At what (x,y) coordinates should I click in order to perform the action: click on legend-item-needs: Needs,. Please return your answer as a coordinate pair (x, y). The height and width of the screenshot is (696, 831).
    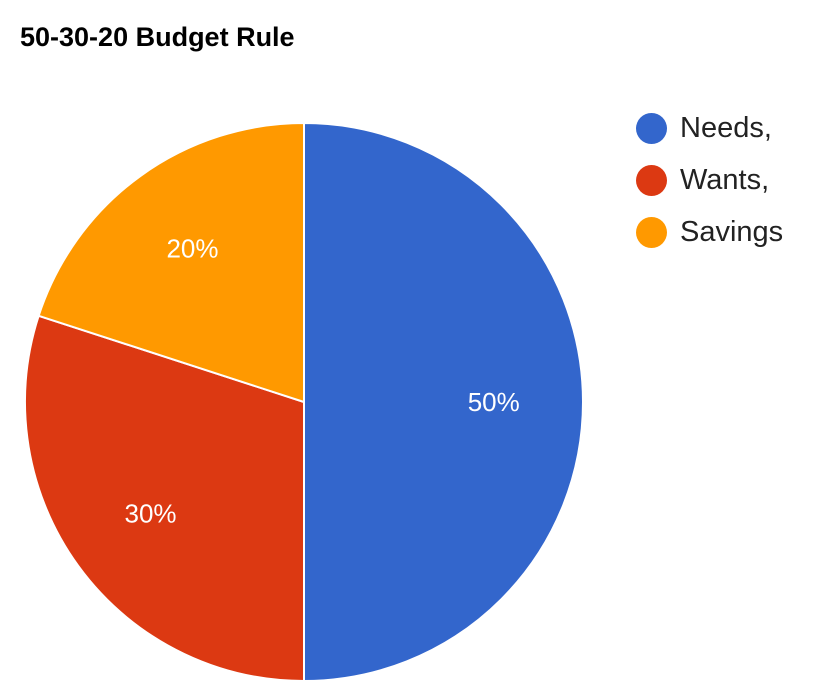
    Looking at the image, I should click on (709, 128).